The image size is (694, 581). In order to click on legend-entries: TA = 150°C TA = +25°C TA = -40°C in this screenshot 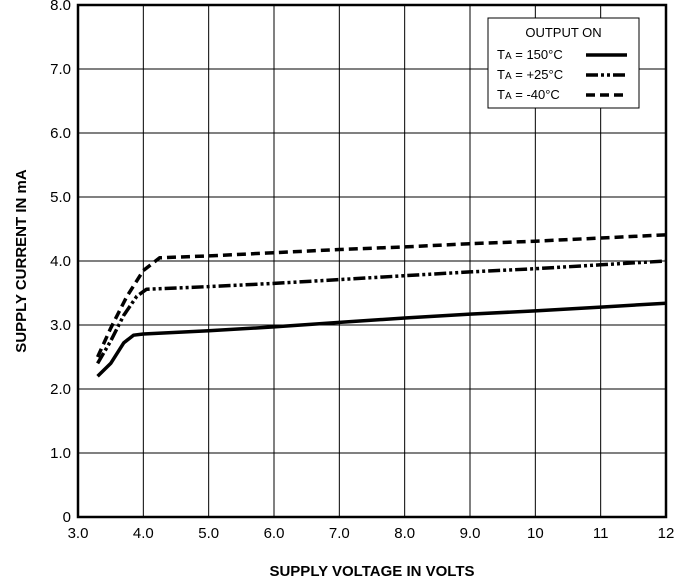, I will do `click(562, 74)`.